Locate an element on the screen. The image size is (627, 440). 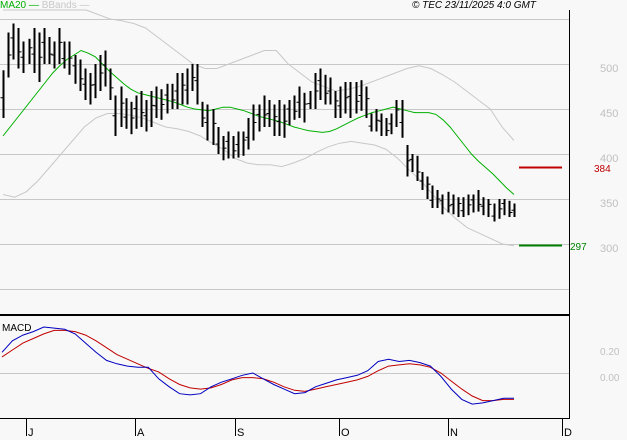
legend-bbands: BBands is located at coordinates (59, 5).